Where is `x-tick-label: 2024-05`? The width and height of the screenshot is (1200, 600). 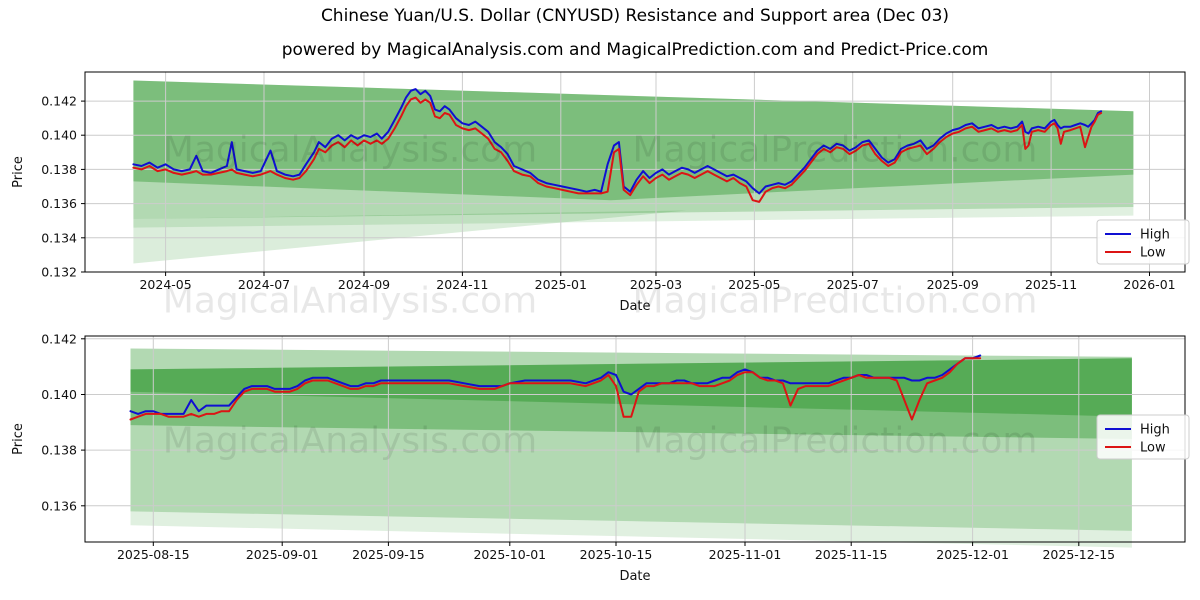 x-tick-label: 2024-05 is located at coordinates (165, 284).